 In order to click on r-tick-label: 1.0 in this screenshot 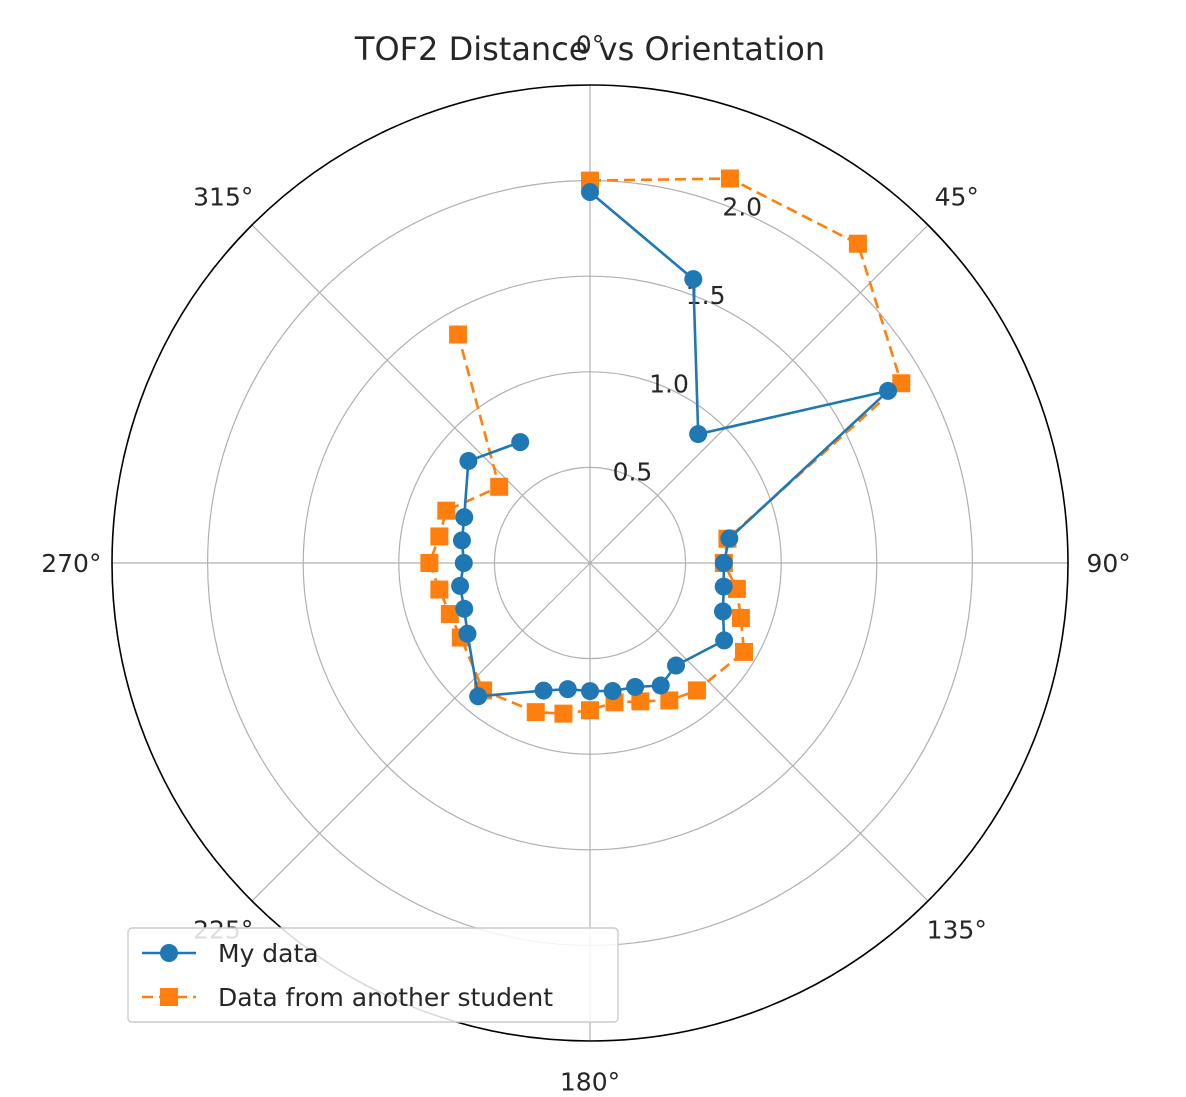, I will do `click(669, 383)`.